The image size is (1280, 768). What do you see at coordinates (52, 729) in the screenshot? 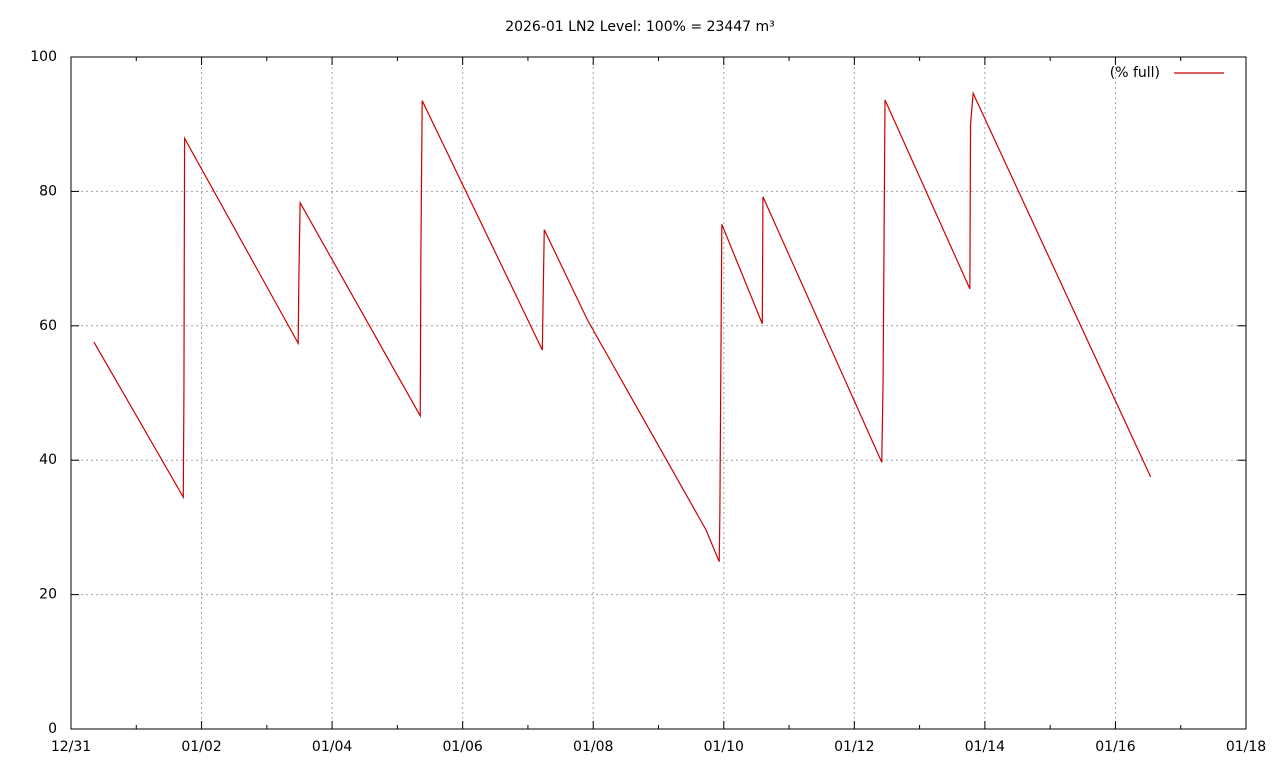
I see `y-tick-label: 0` at bounding box center [52, 729].